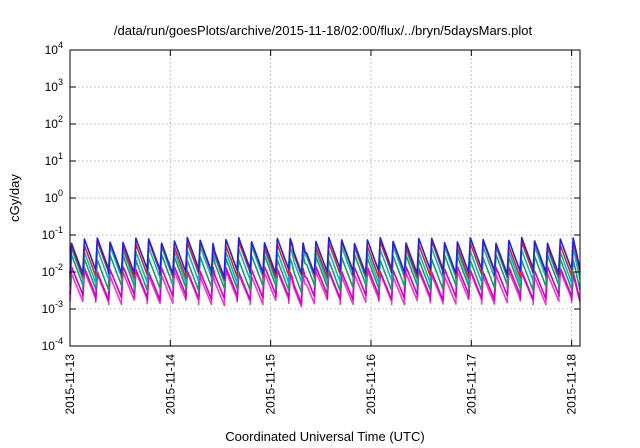 Image resolution: width=640 pixels, height=448 pixels. Describe the element at coordinates (371, 384) in the screenshot. I see `x-tick-label: 2015-11-16` at that location.